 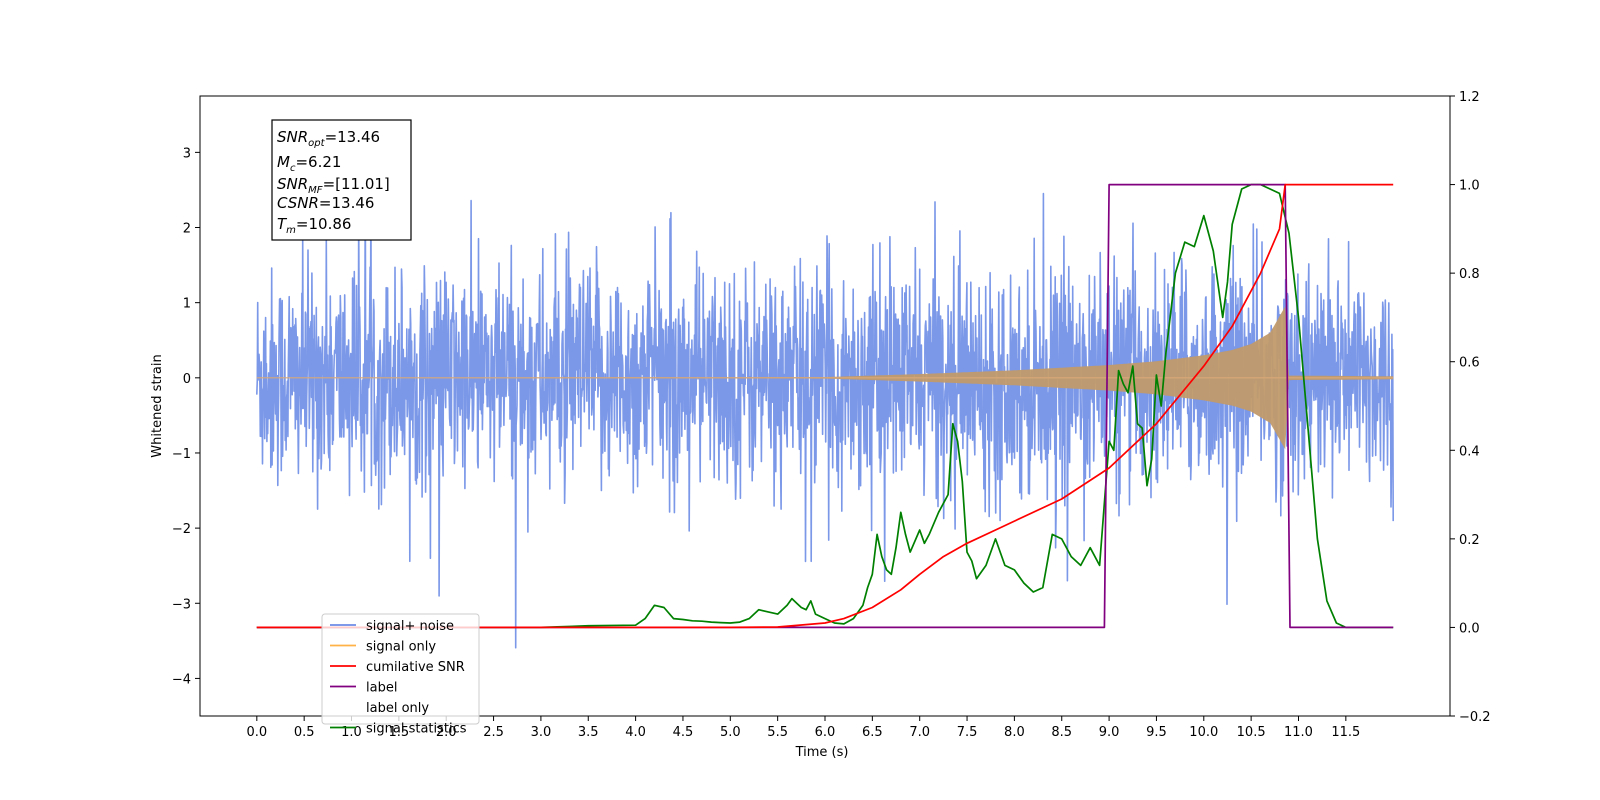 What do you see at coordinates (309, 163) in the screenshot?
I see `stats-mc: Mc=6.21` at bounding box center [309, 163].